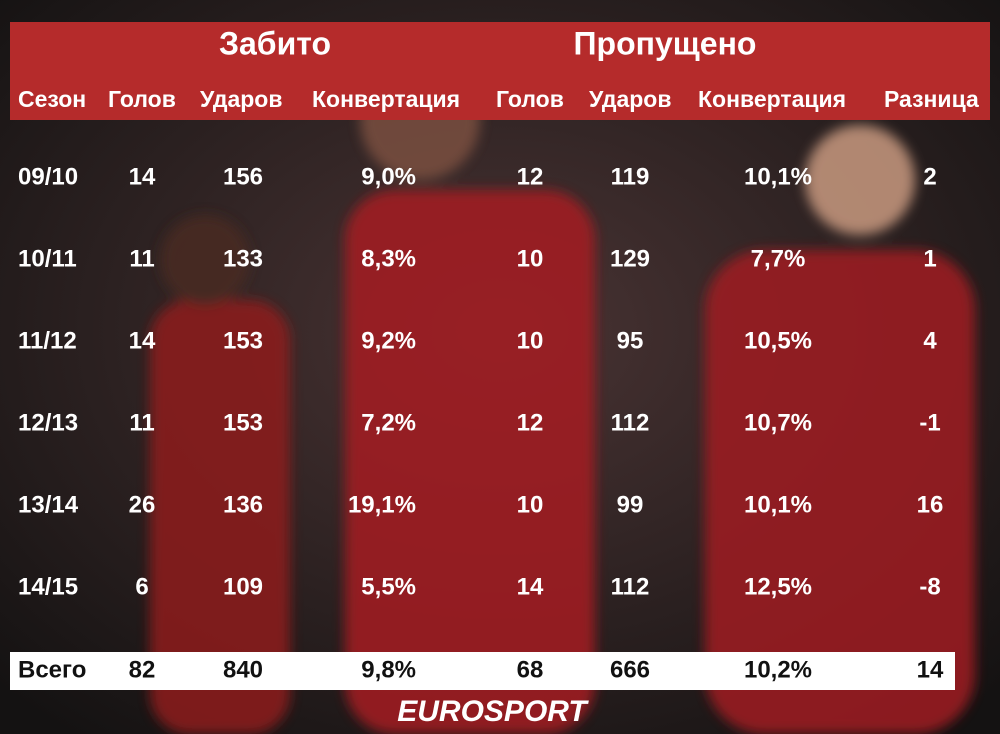  What do you see at coordinates (47, 258) in the screenshot?
I see `table-cell: 10/11` at bounding box center [47, 258].